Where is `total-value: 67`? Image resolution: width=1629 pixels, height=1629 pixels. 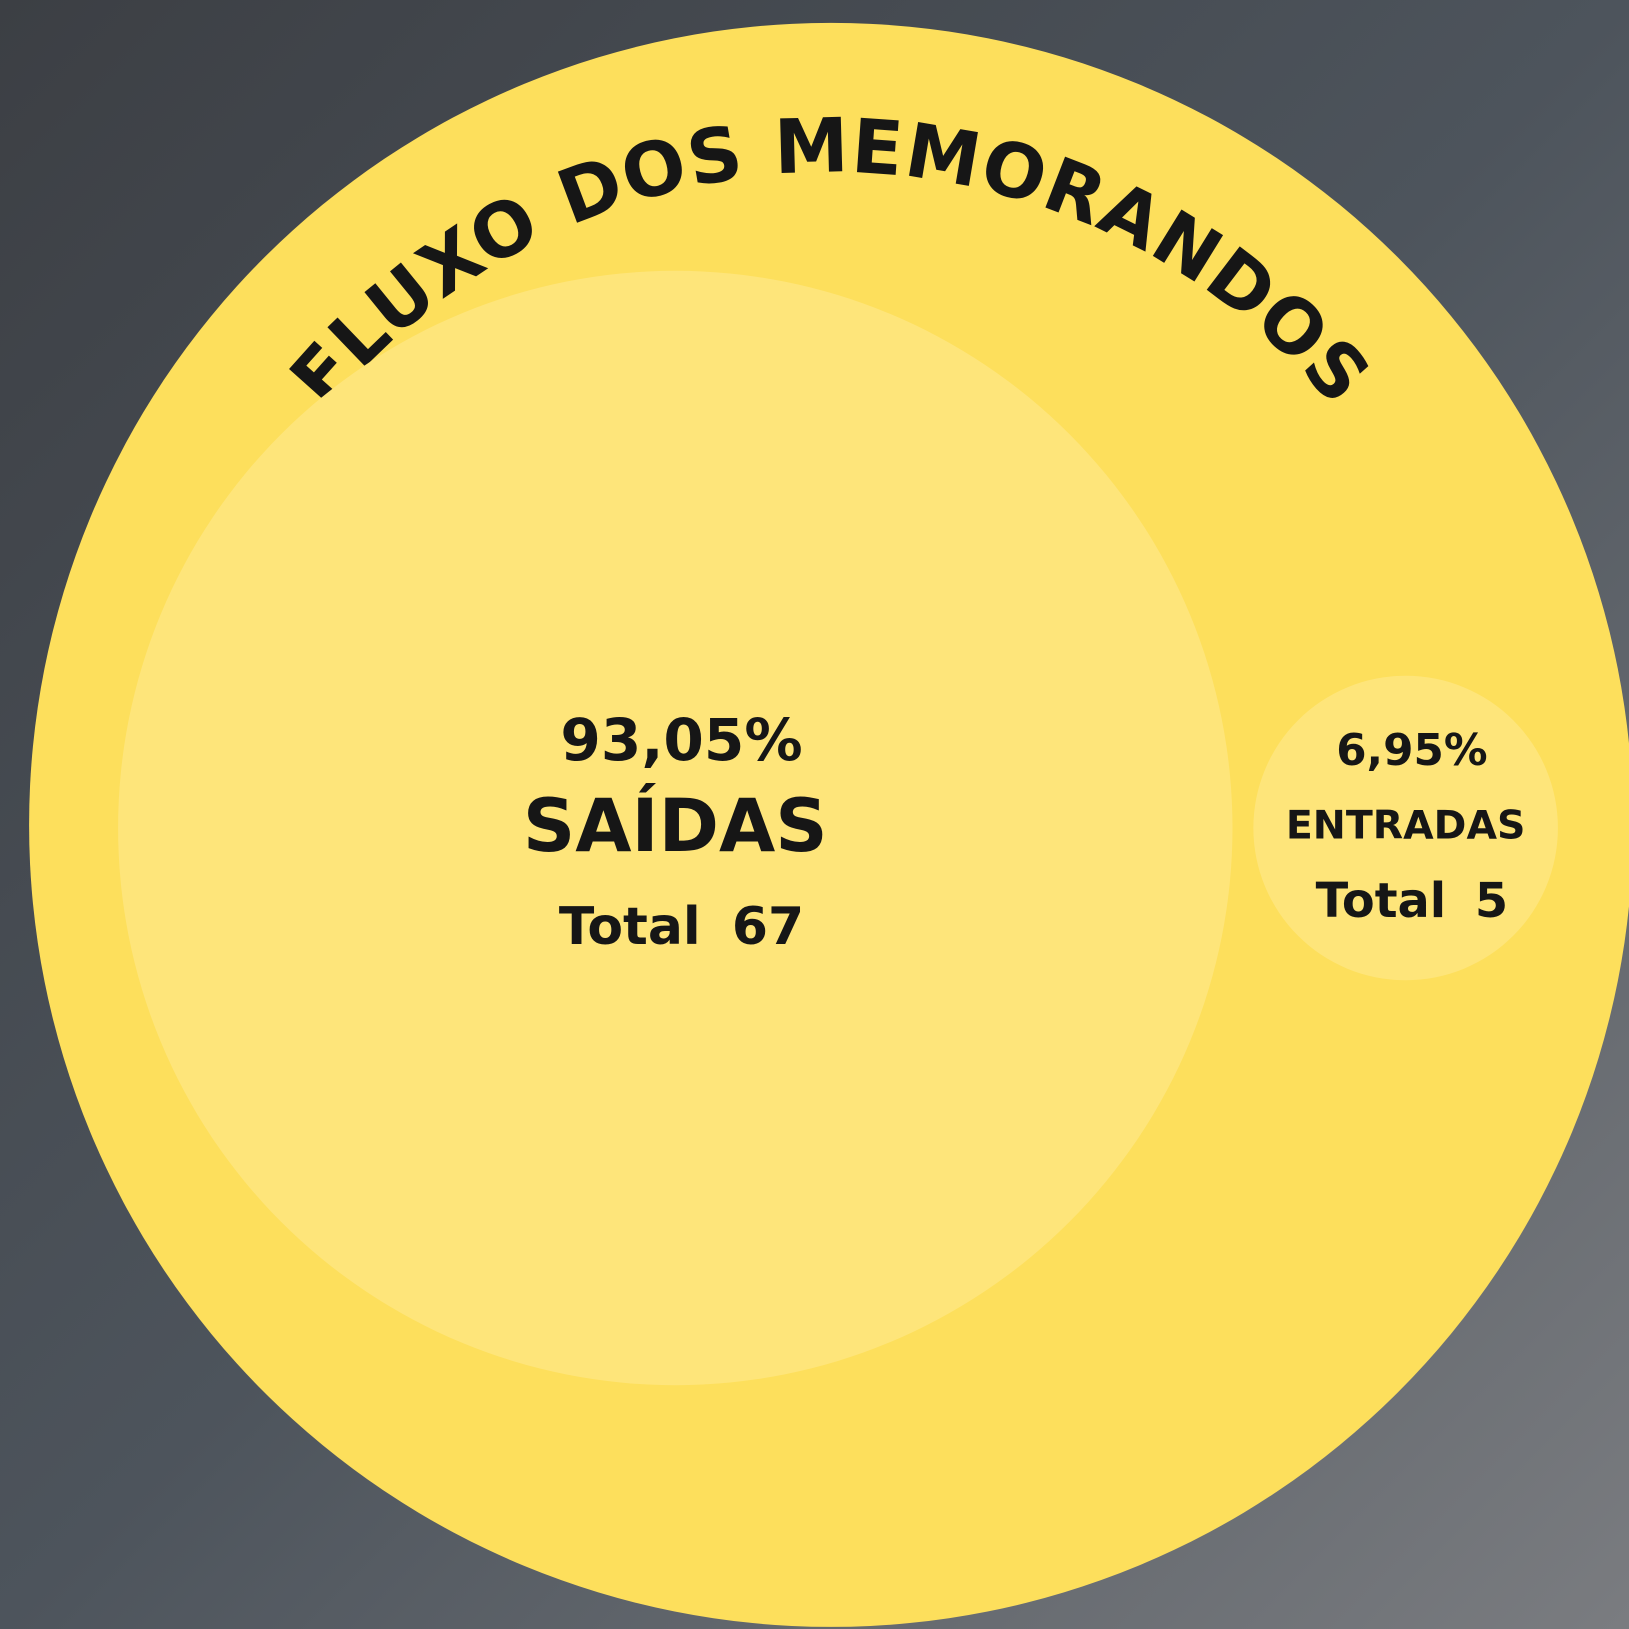 total-value: 67 is located at coordinates (768, 927).